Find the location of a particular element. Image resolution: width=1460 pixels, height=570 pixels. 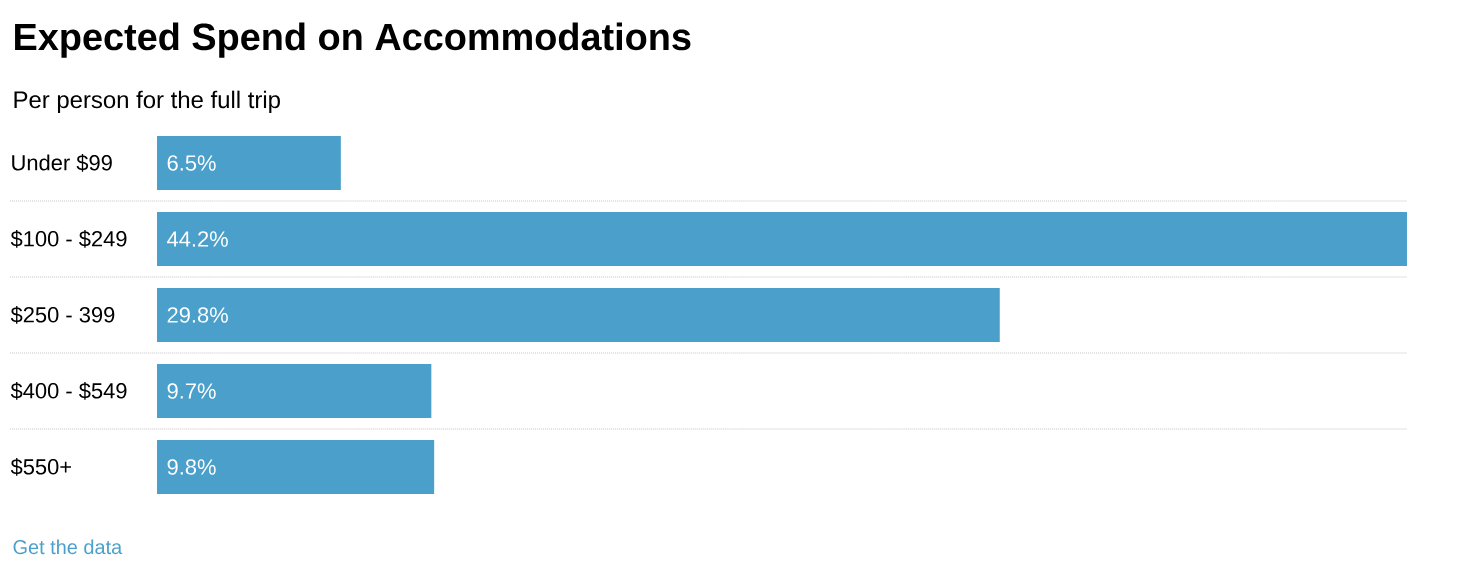

text: Get the data is located at coordinates (68, 547).